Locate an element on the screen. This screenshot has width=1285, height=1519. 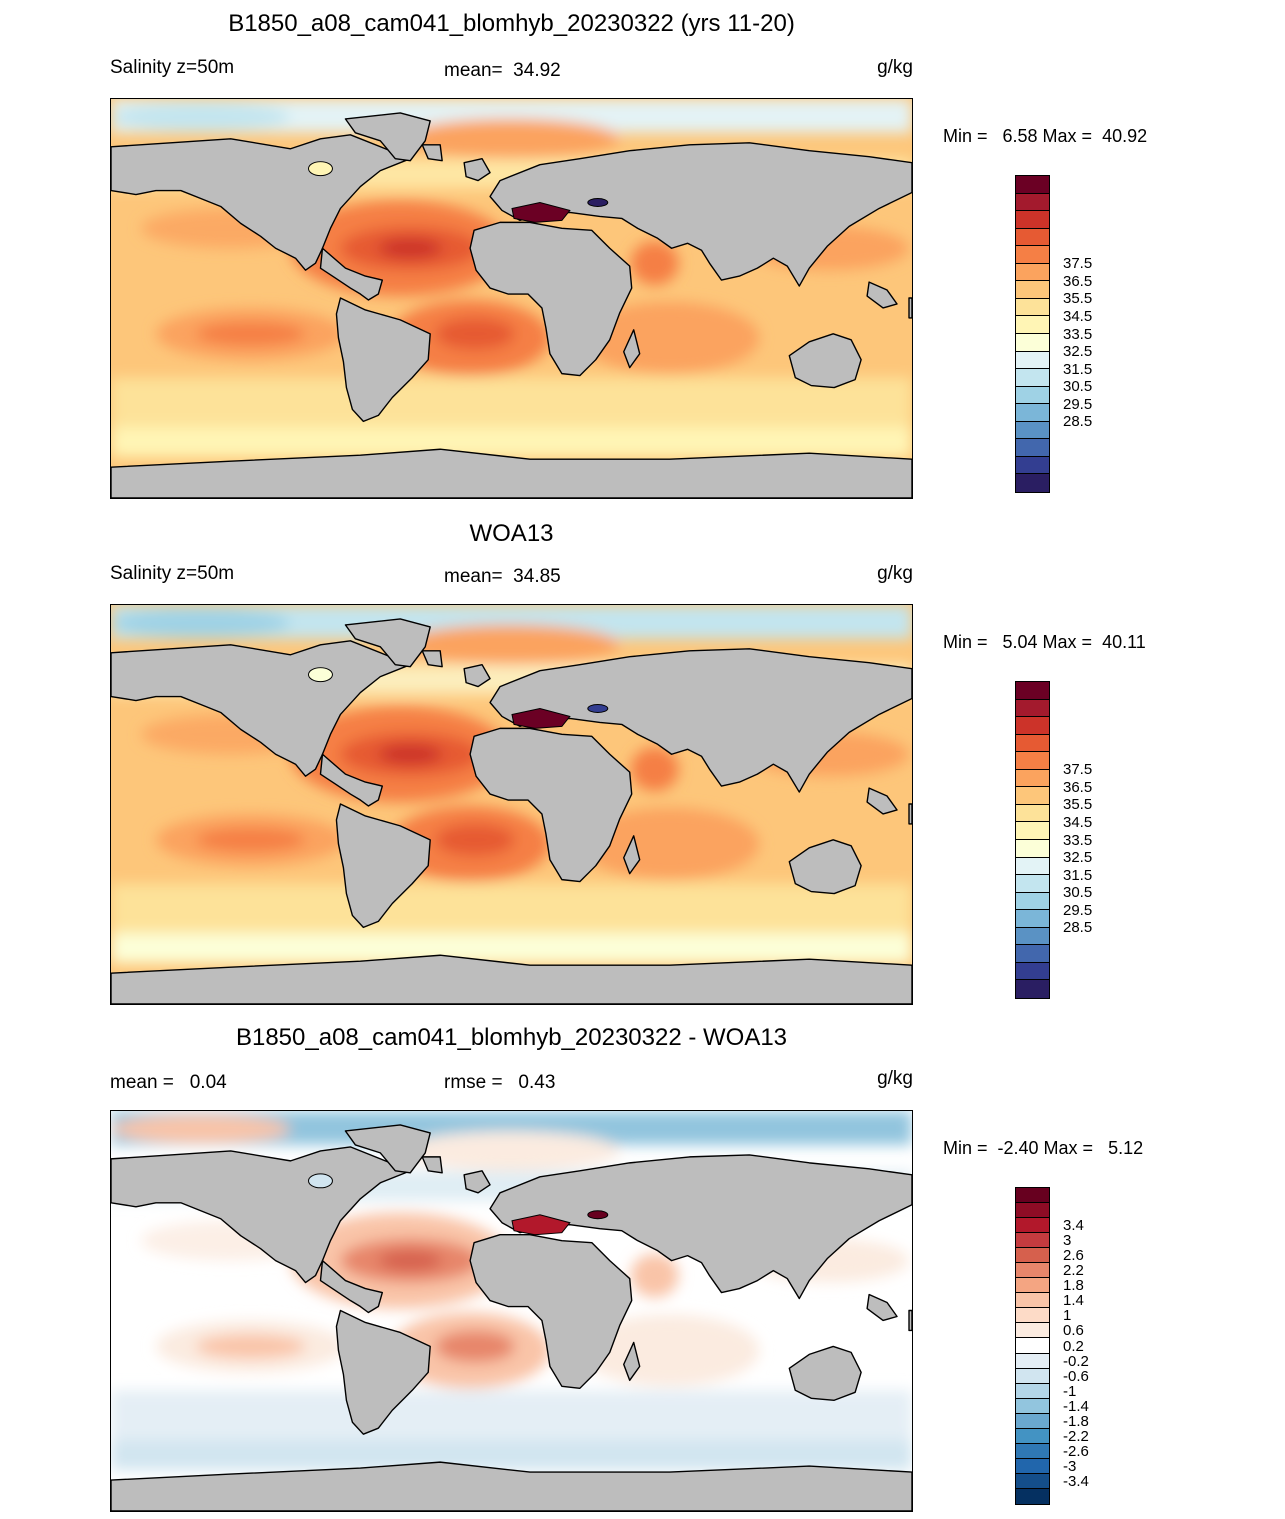
rmse-label: rmse = 0.43 is located at coordinates (500, 1082).